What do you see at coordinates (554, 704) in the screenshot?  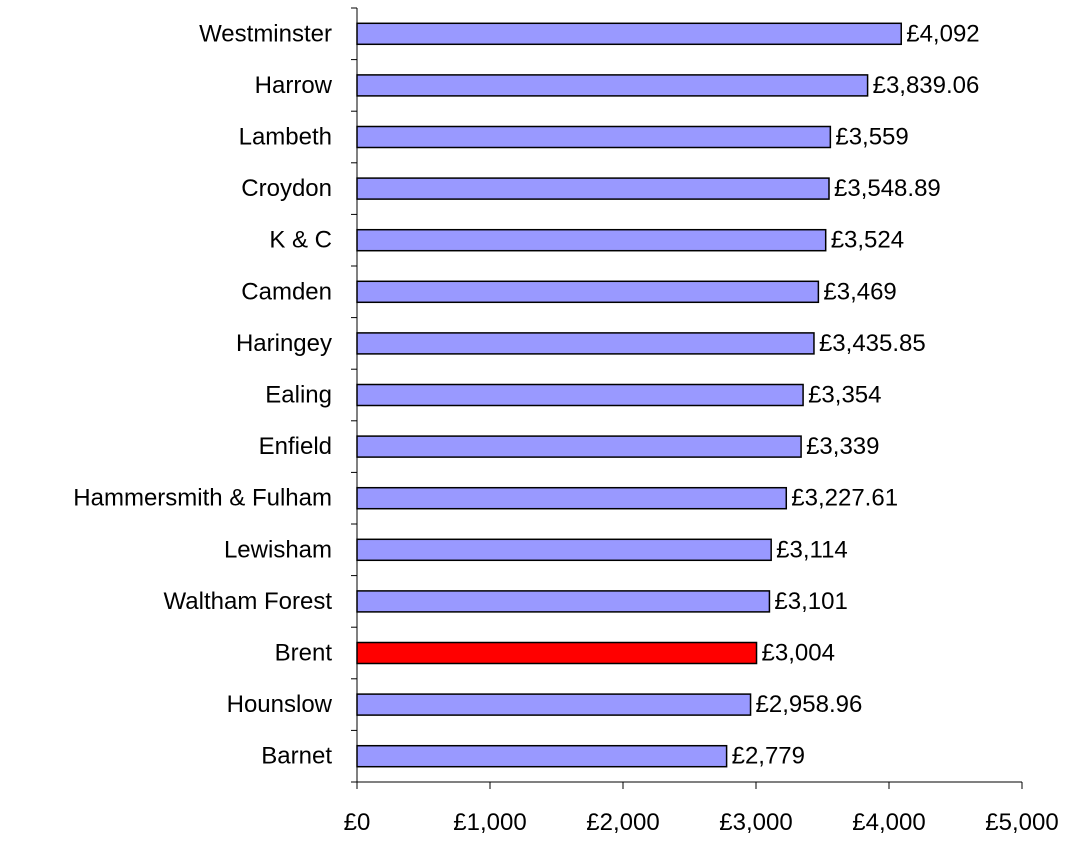 I see `bar-hounslow` at bounding box center [554, 704].